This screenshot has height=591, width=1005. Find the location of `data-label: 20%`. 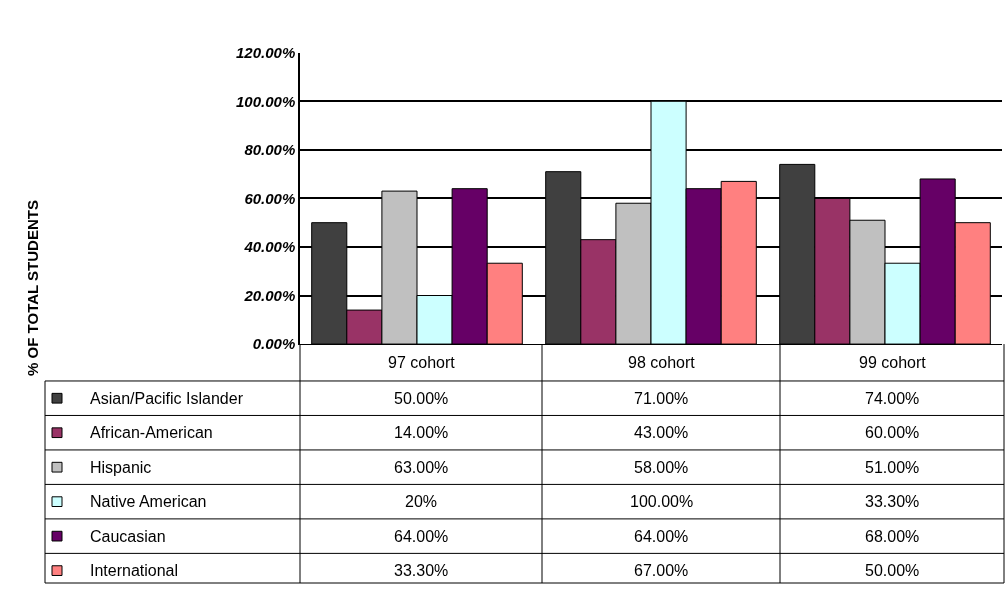

data-label: 20% is located at coordinates (421, 501).